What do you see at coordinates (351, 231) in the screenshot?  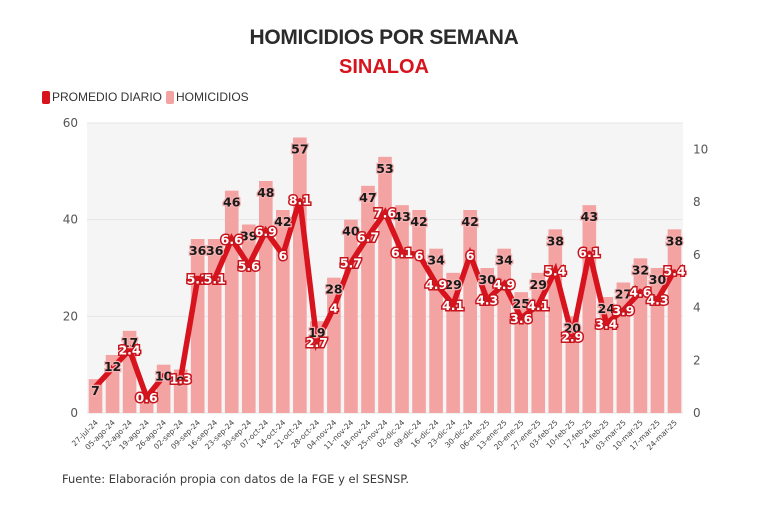 I see `bar-value-label: 40` at bounding box center [351, 231].